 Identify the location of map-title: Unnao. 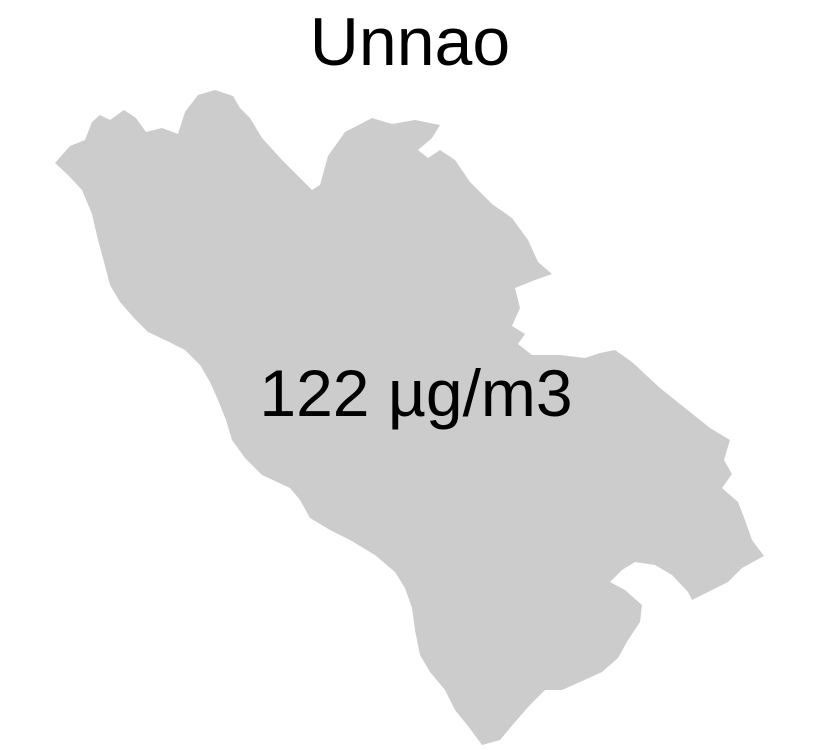
(410, 42).